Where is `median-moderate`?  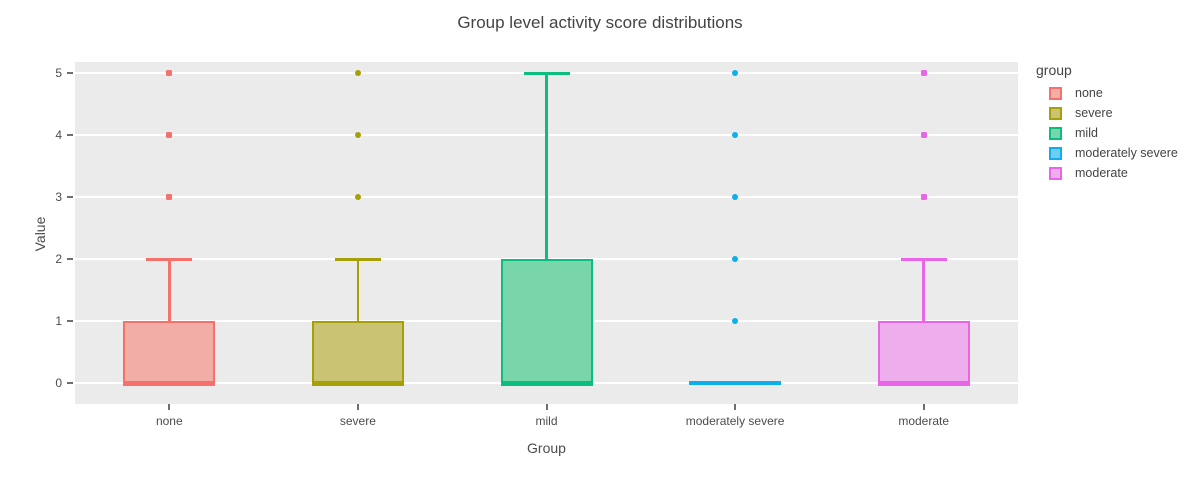 median-moderate is located at coordinates (923, 383).